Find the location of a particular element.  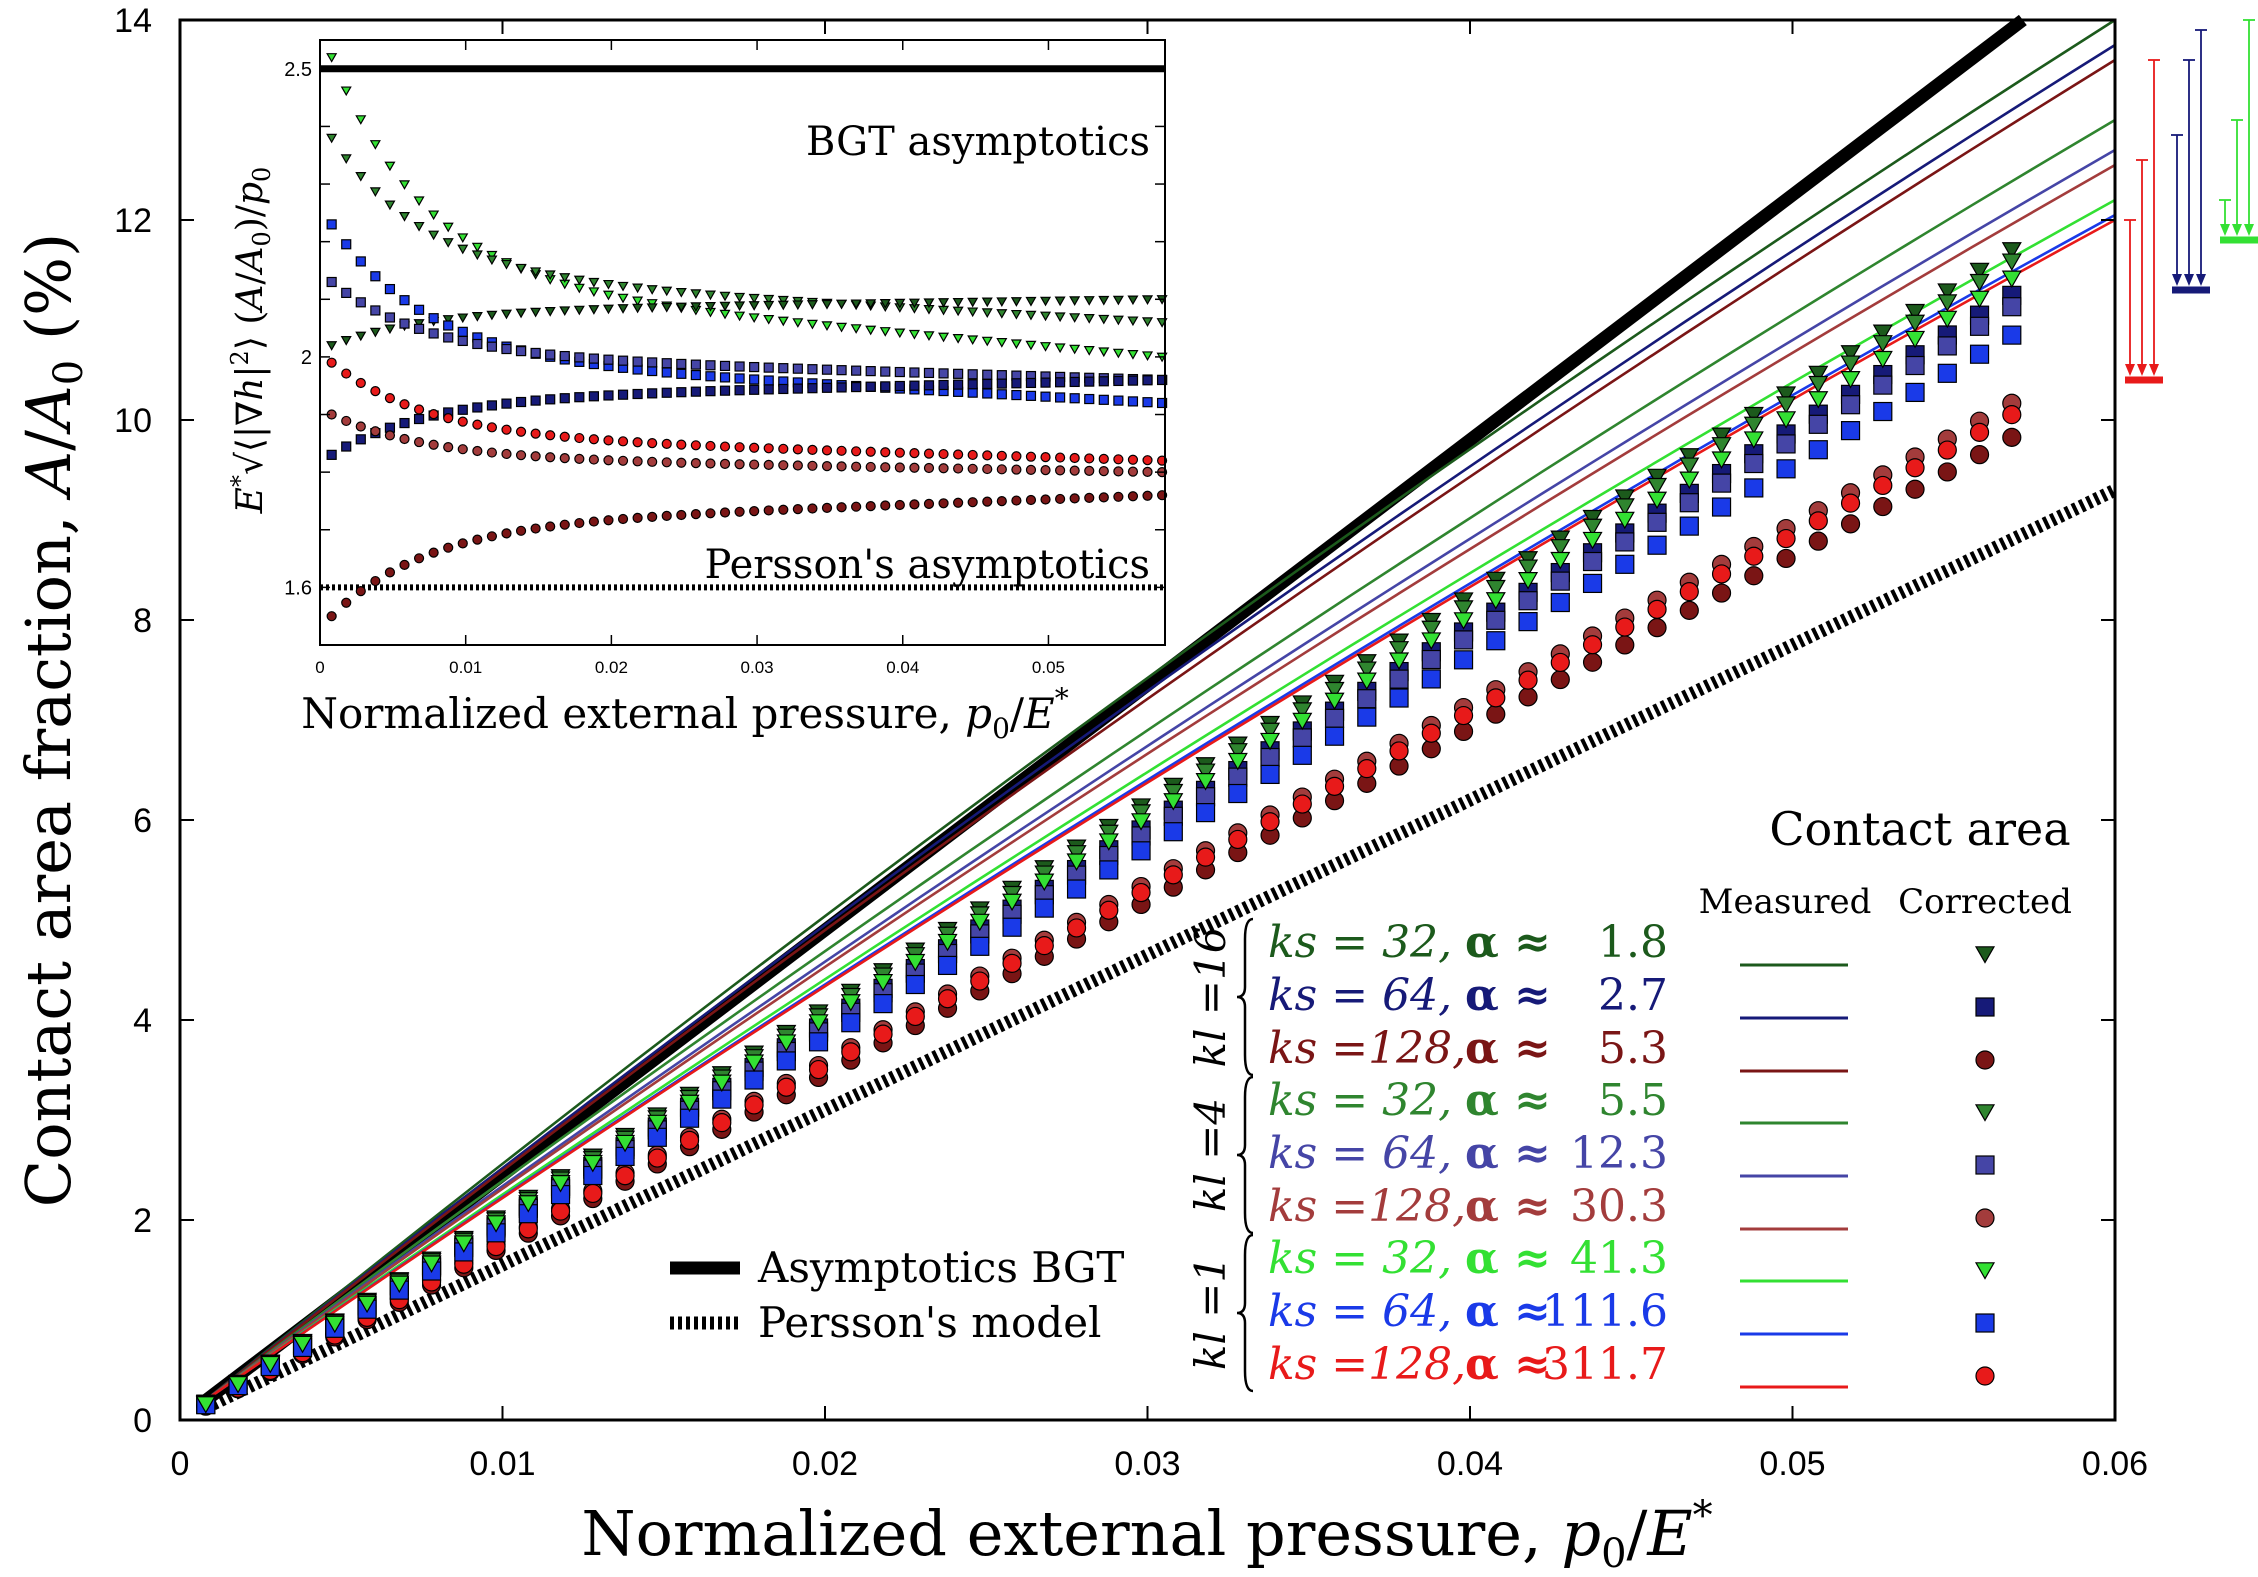

main-legend-reference: Asymptotics BGT Persson's model is located at coordinates (897, 1295).